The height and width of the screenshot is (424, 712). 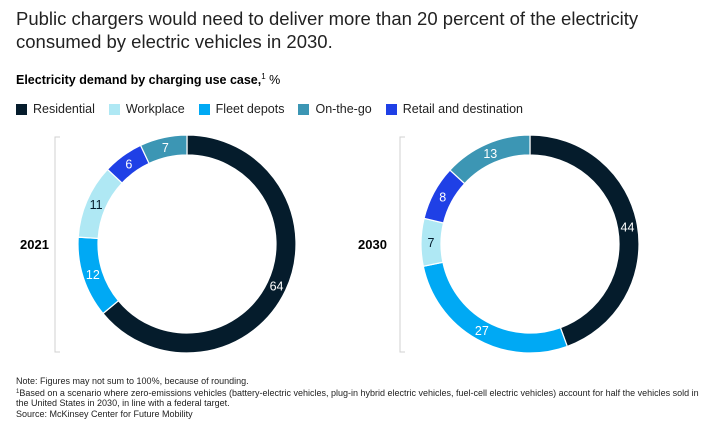 I want to click on legend-item-retail: Retail and destination, so click(x=454, y=109).